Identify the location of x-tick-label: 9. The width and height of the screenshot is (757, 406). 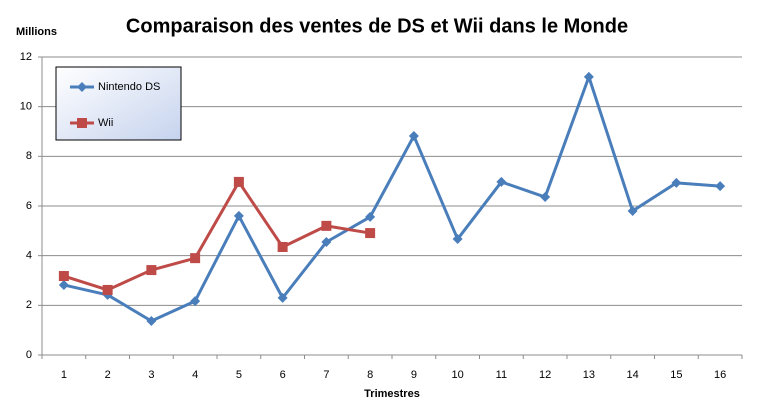
(414, 375).